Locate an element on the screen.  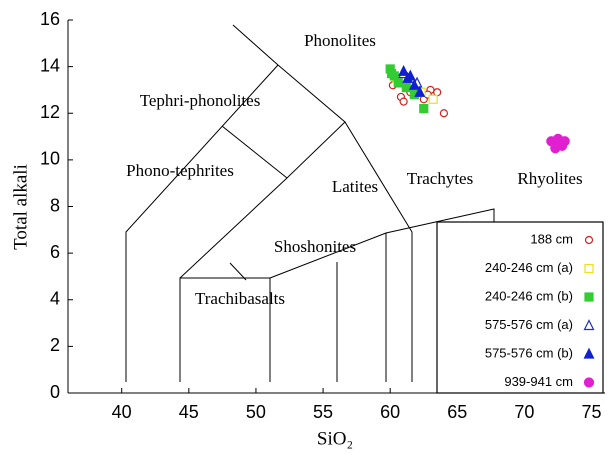
x-tick-label: 40 is located at coordinates (122, 412).